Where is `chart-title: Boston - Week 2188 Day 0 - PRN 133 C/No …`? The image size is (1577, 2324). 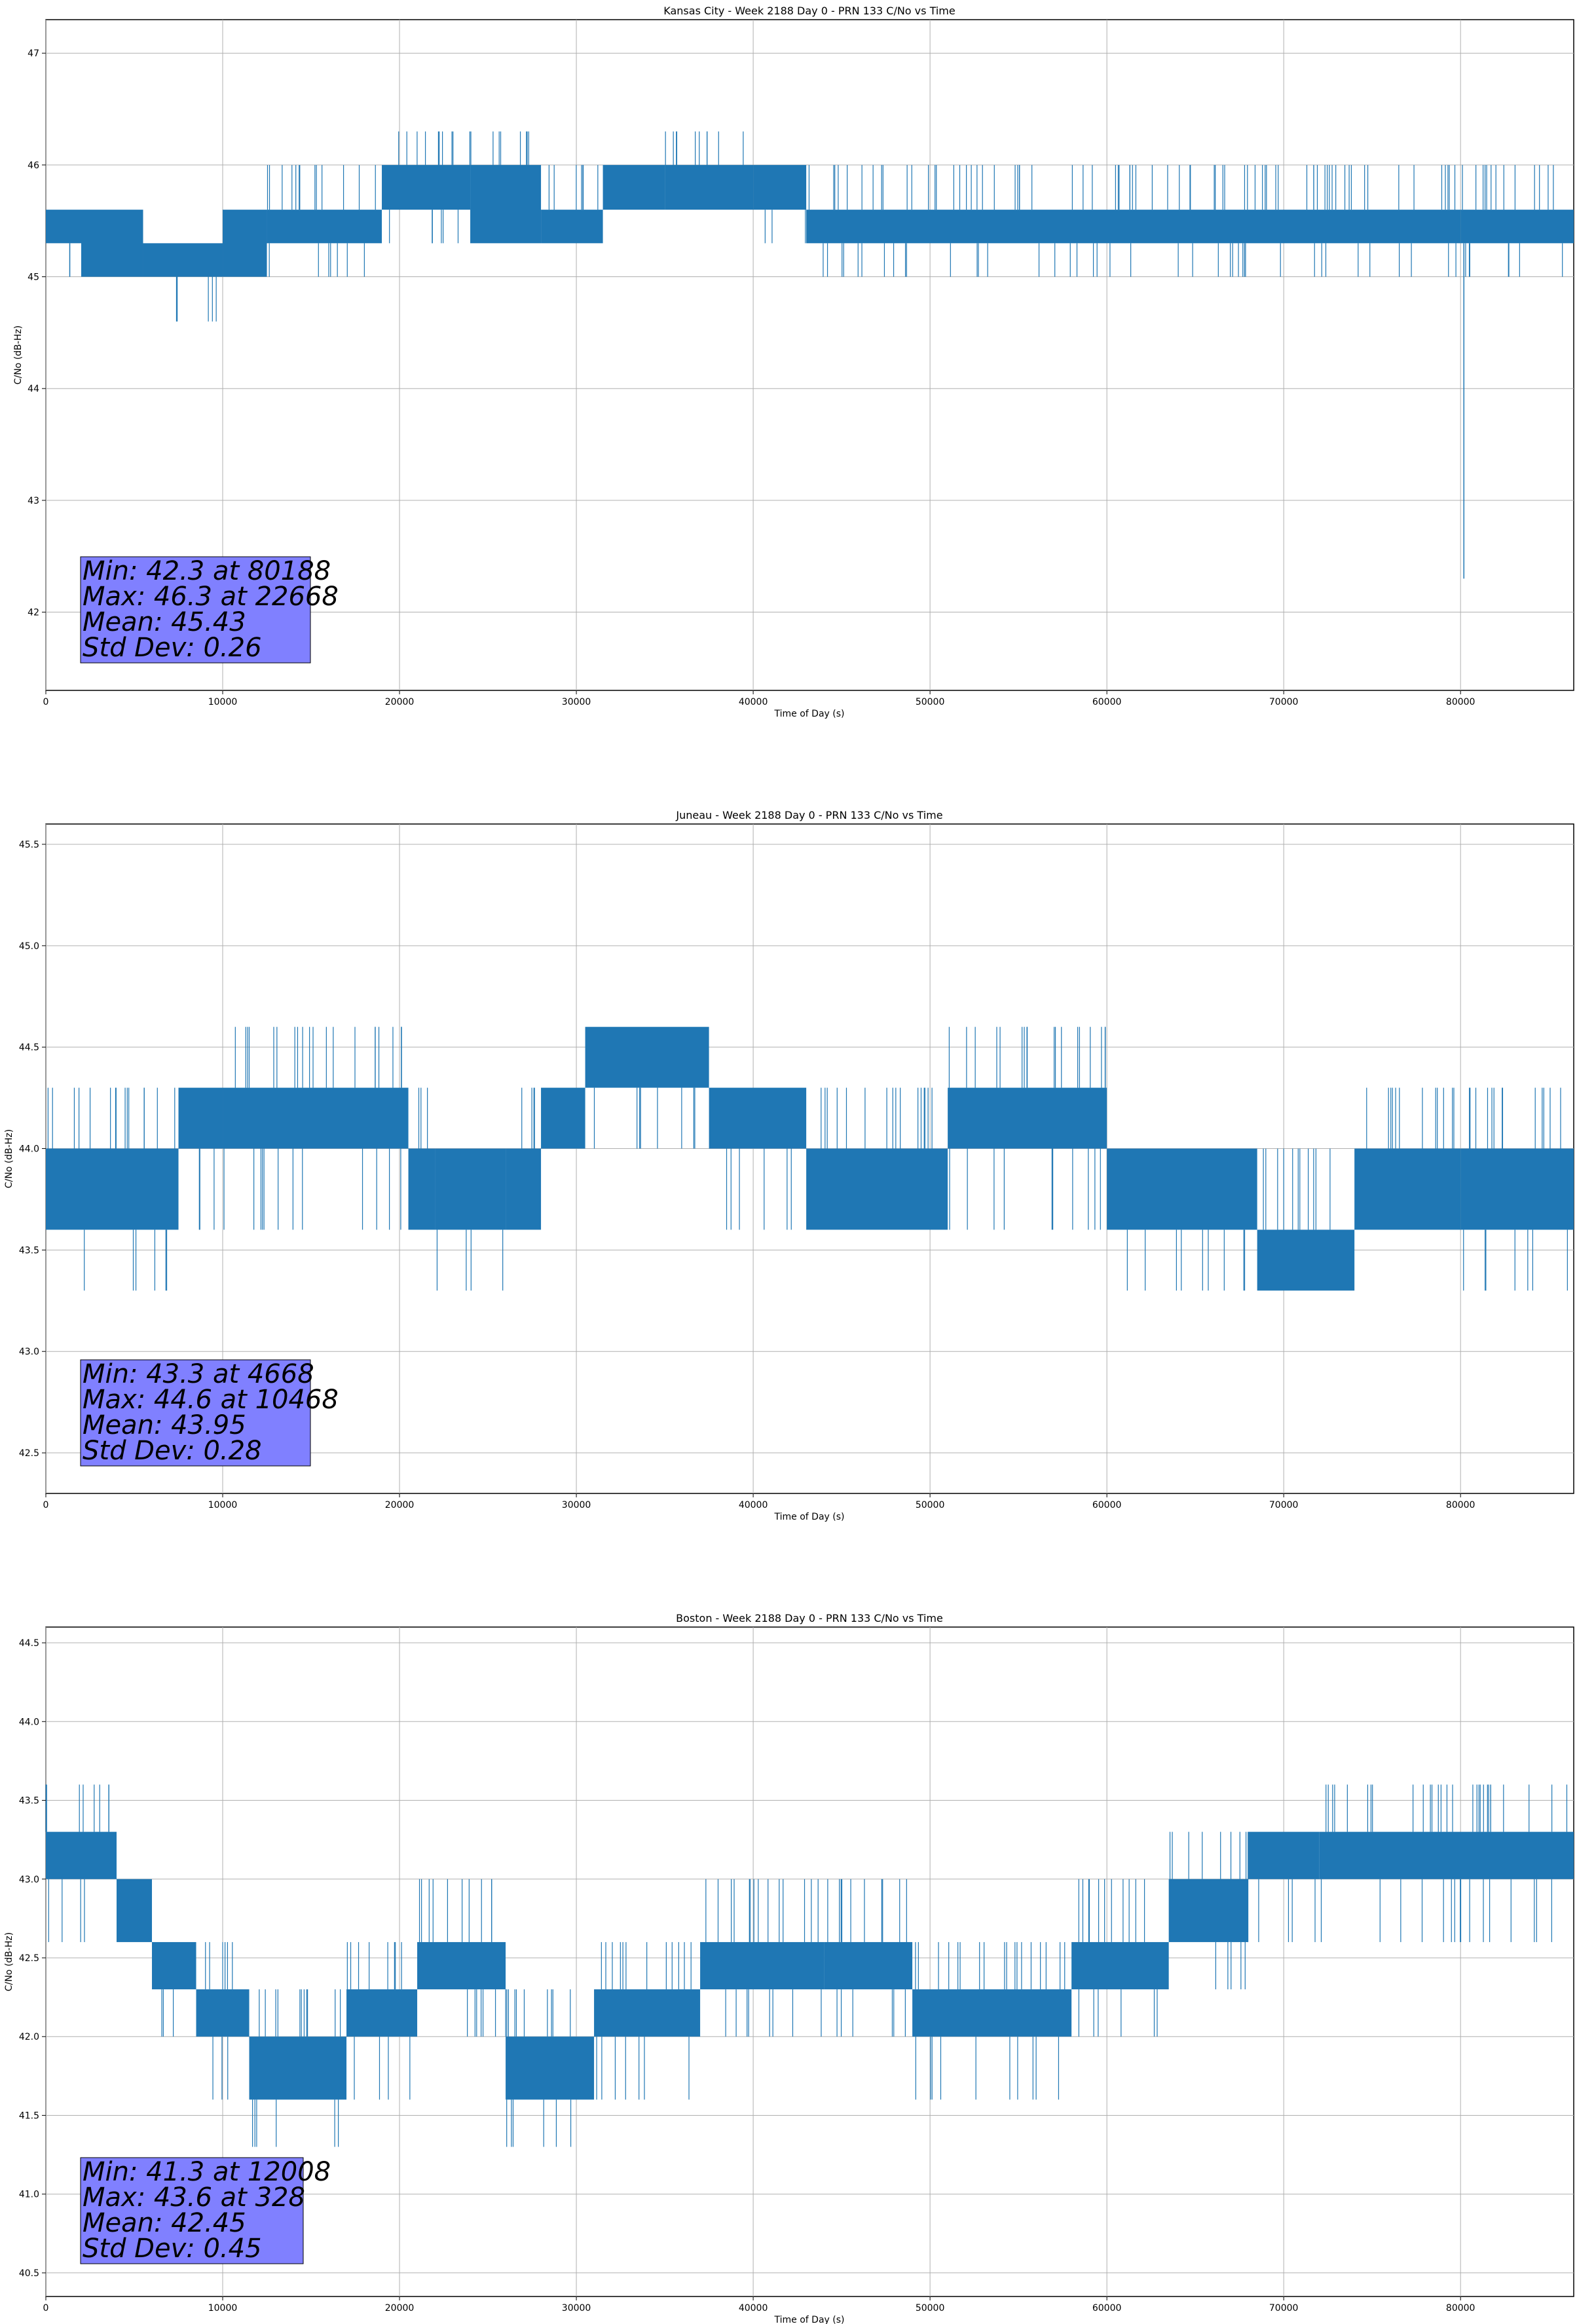 chart-title: Boston - Week 2188 Day 0 - PRN 133 C/No … is located at coordinates (809, 1618).